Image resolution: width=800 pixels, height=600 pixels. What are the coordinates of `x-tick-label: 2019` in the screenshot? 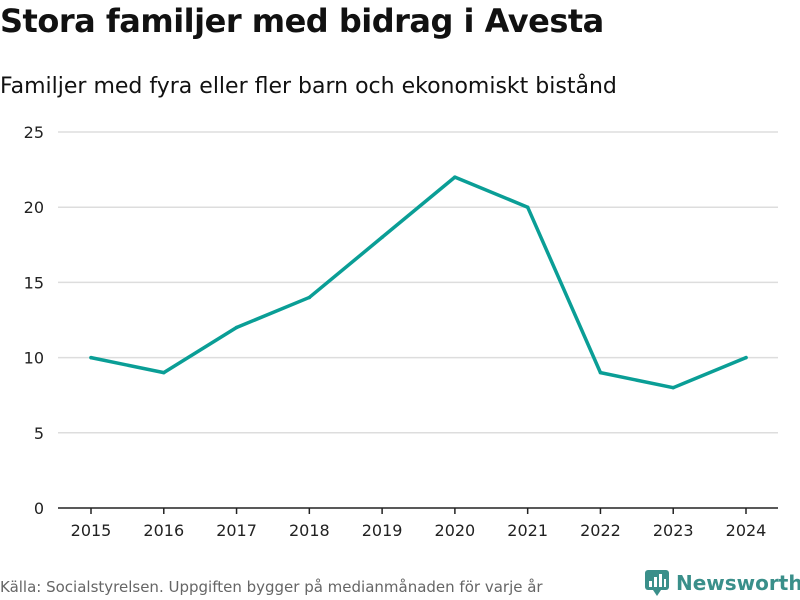 It's located at (382, 530).